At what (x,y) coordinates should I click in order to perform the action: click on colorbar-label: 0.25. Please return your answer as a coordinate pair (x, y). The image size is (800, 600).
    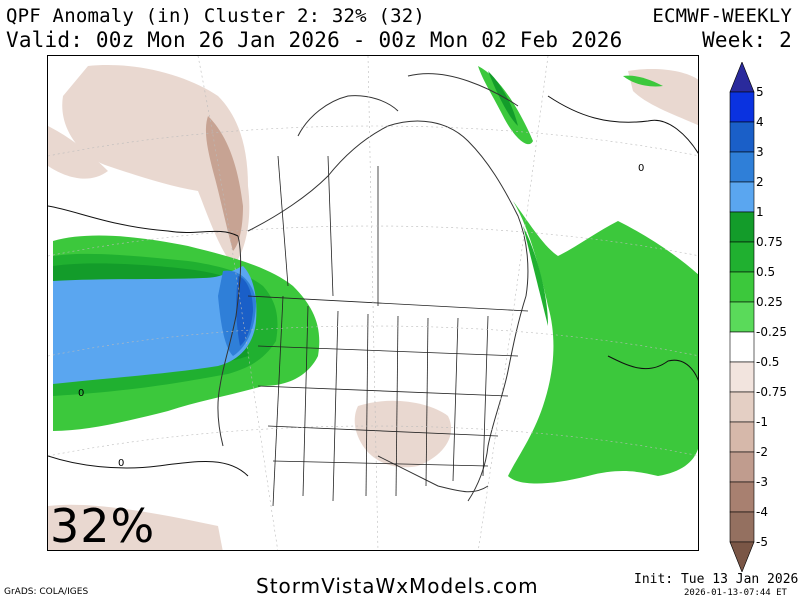
    Looking at the image, I should click on (769, 302).